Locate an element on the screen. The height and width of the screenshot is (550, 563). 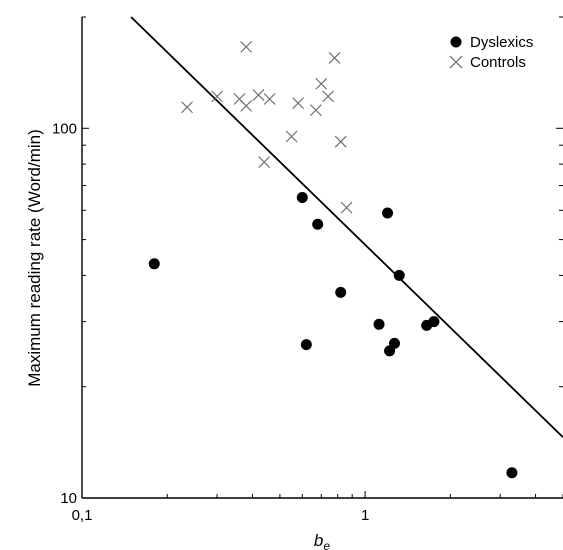
legend-item-controls: Controls is located at coordinates (487, 62).